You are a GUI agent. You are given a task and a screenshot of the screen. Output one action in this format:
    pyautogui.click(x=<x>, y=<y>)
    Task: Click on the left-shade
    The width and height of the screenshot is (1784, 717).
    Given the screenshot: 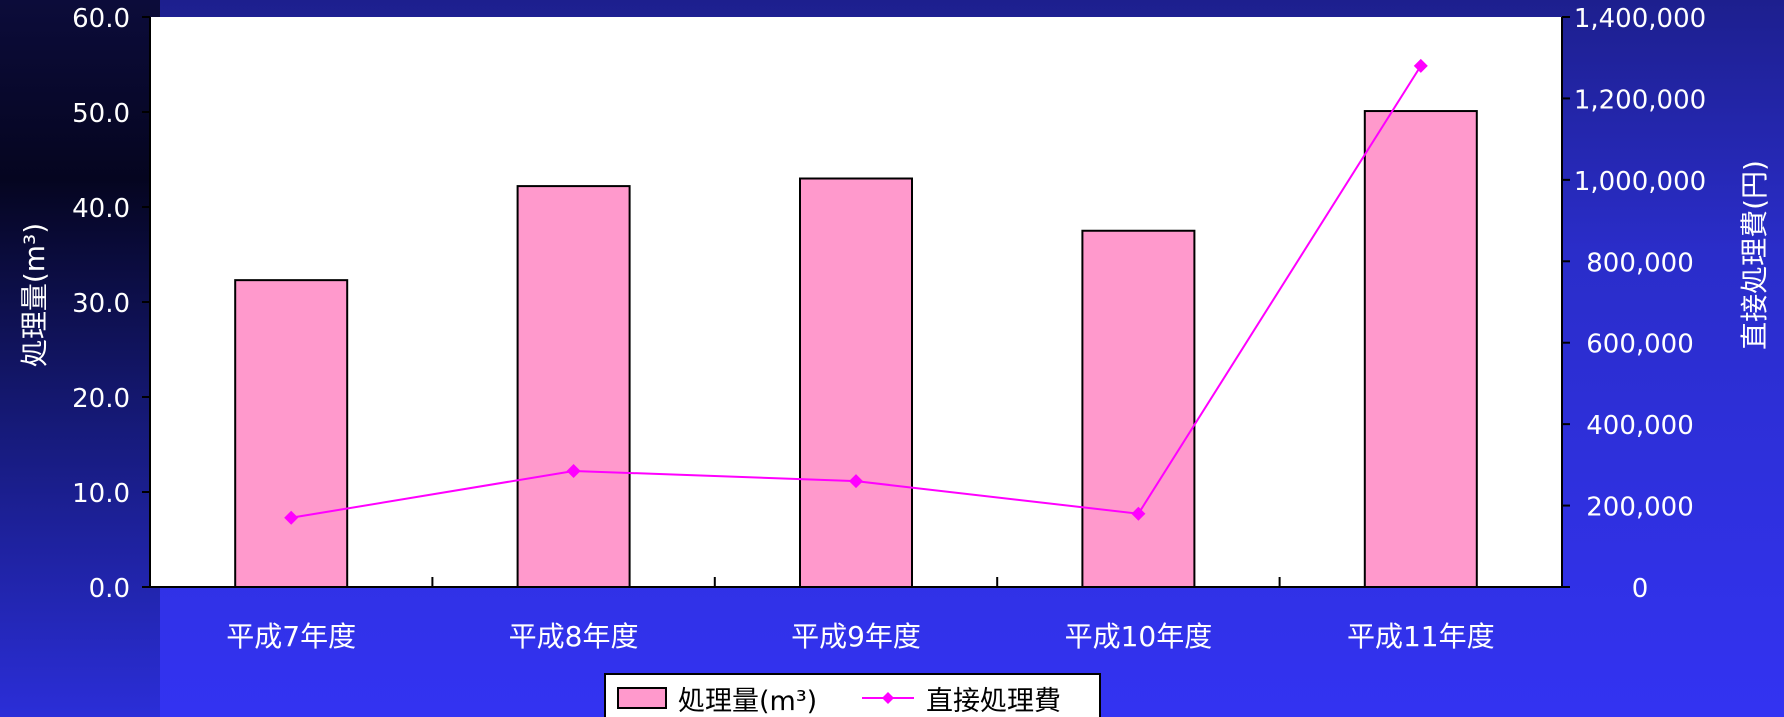 What is the action you would take?
    pyautogui.click(x=80, y=358)
    